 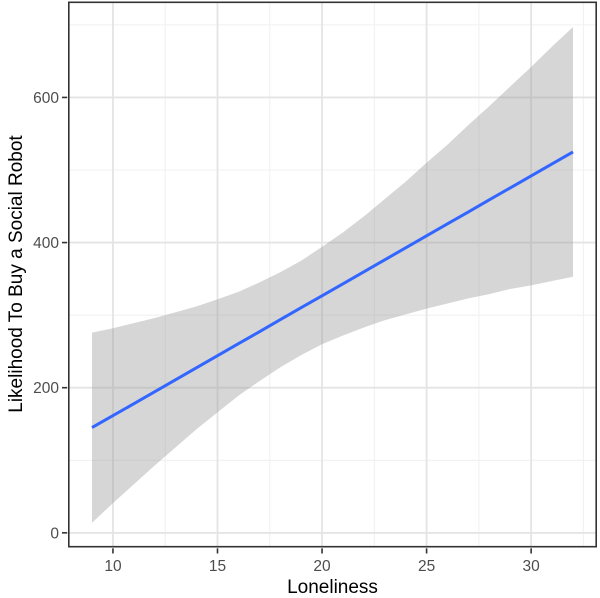 What do you see at coordinates (46, 388) in the screenshot?
I see `y-tick-label: 200` at bounding box center [46, 388].